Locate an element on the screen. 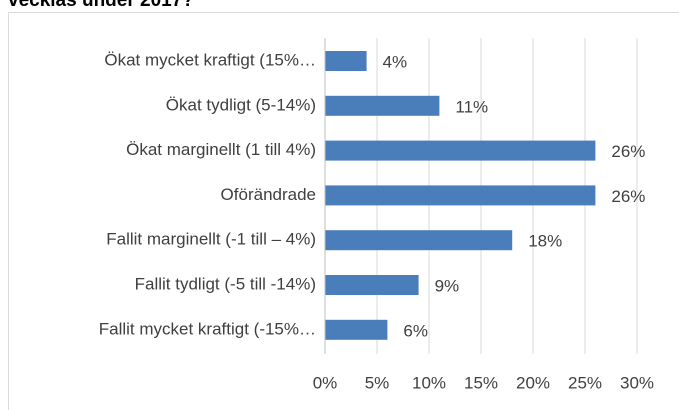  data-label: 9% is located at coordinates (447, 285).